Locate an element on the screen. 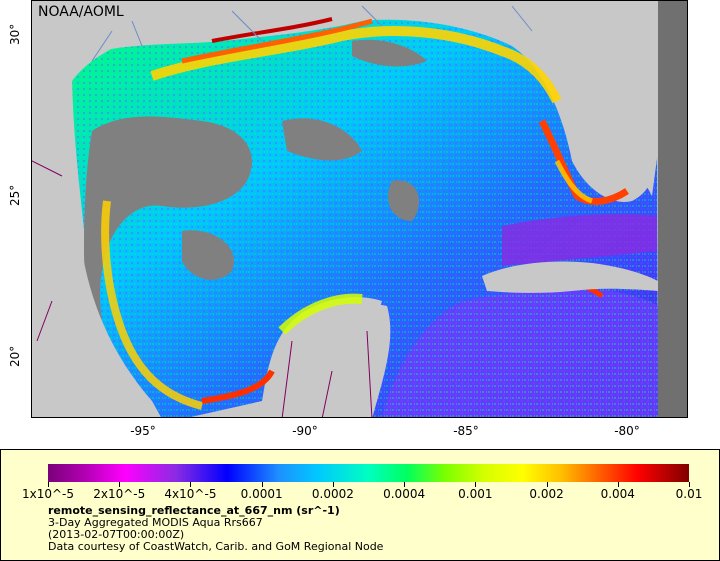 The width and height of the screenshot is (720, 561). mexico-coast-band is located at coordinates (152, 305).